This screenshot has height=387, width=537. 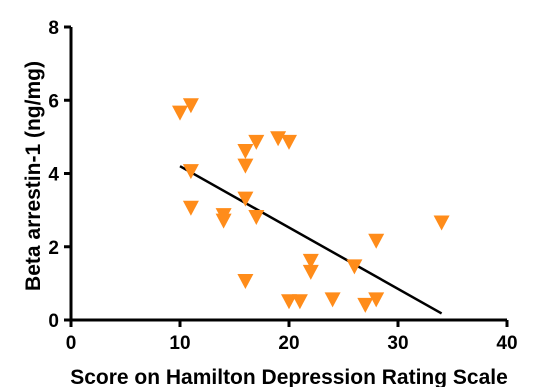 I want to click on x-tick-label: 0, so click(x=71, y=343).